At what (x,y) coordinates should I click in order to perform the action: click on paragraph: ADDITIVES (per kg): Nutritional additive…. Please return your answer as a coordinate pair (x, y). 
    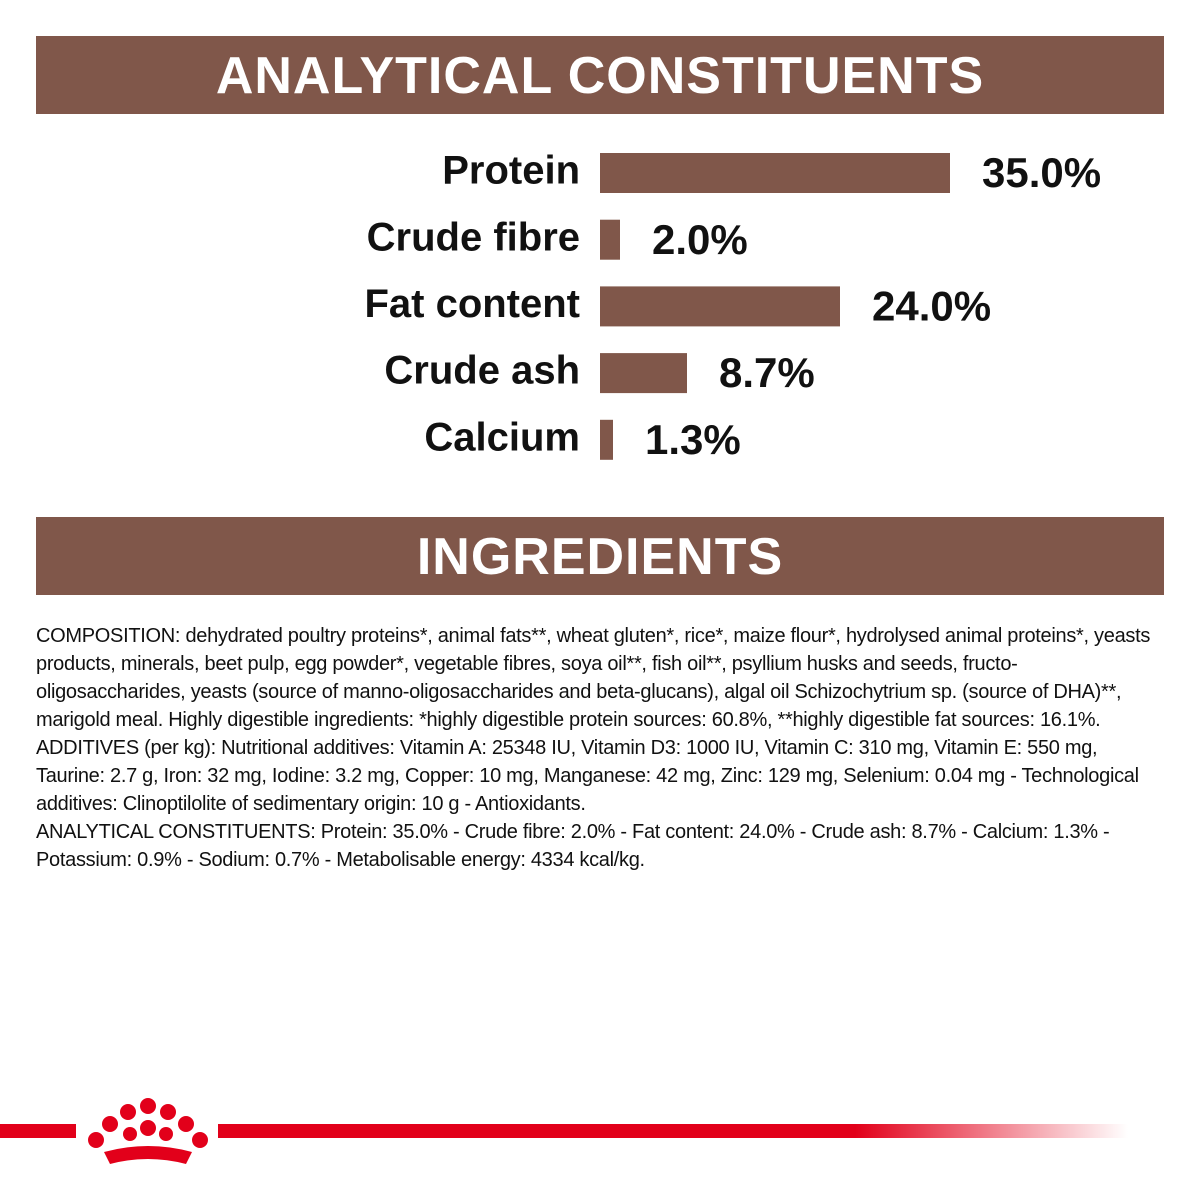
    Looking at the image, I should click on (587, 776).